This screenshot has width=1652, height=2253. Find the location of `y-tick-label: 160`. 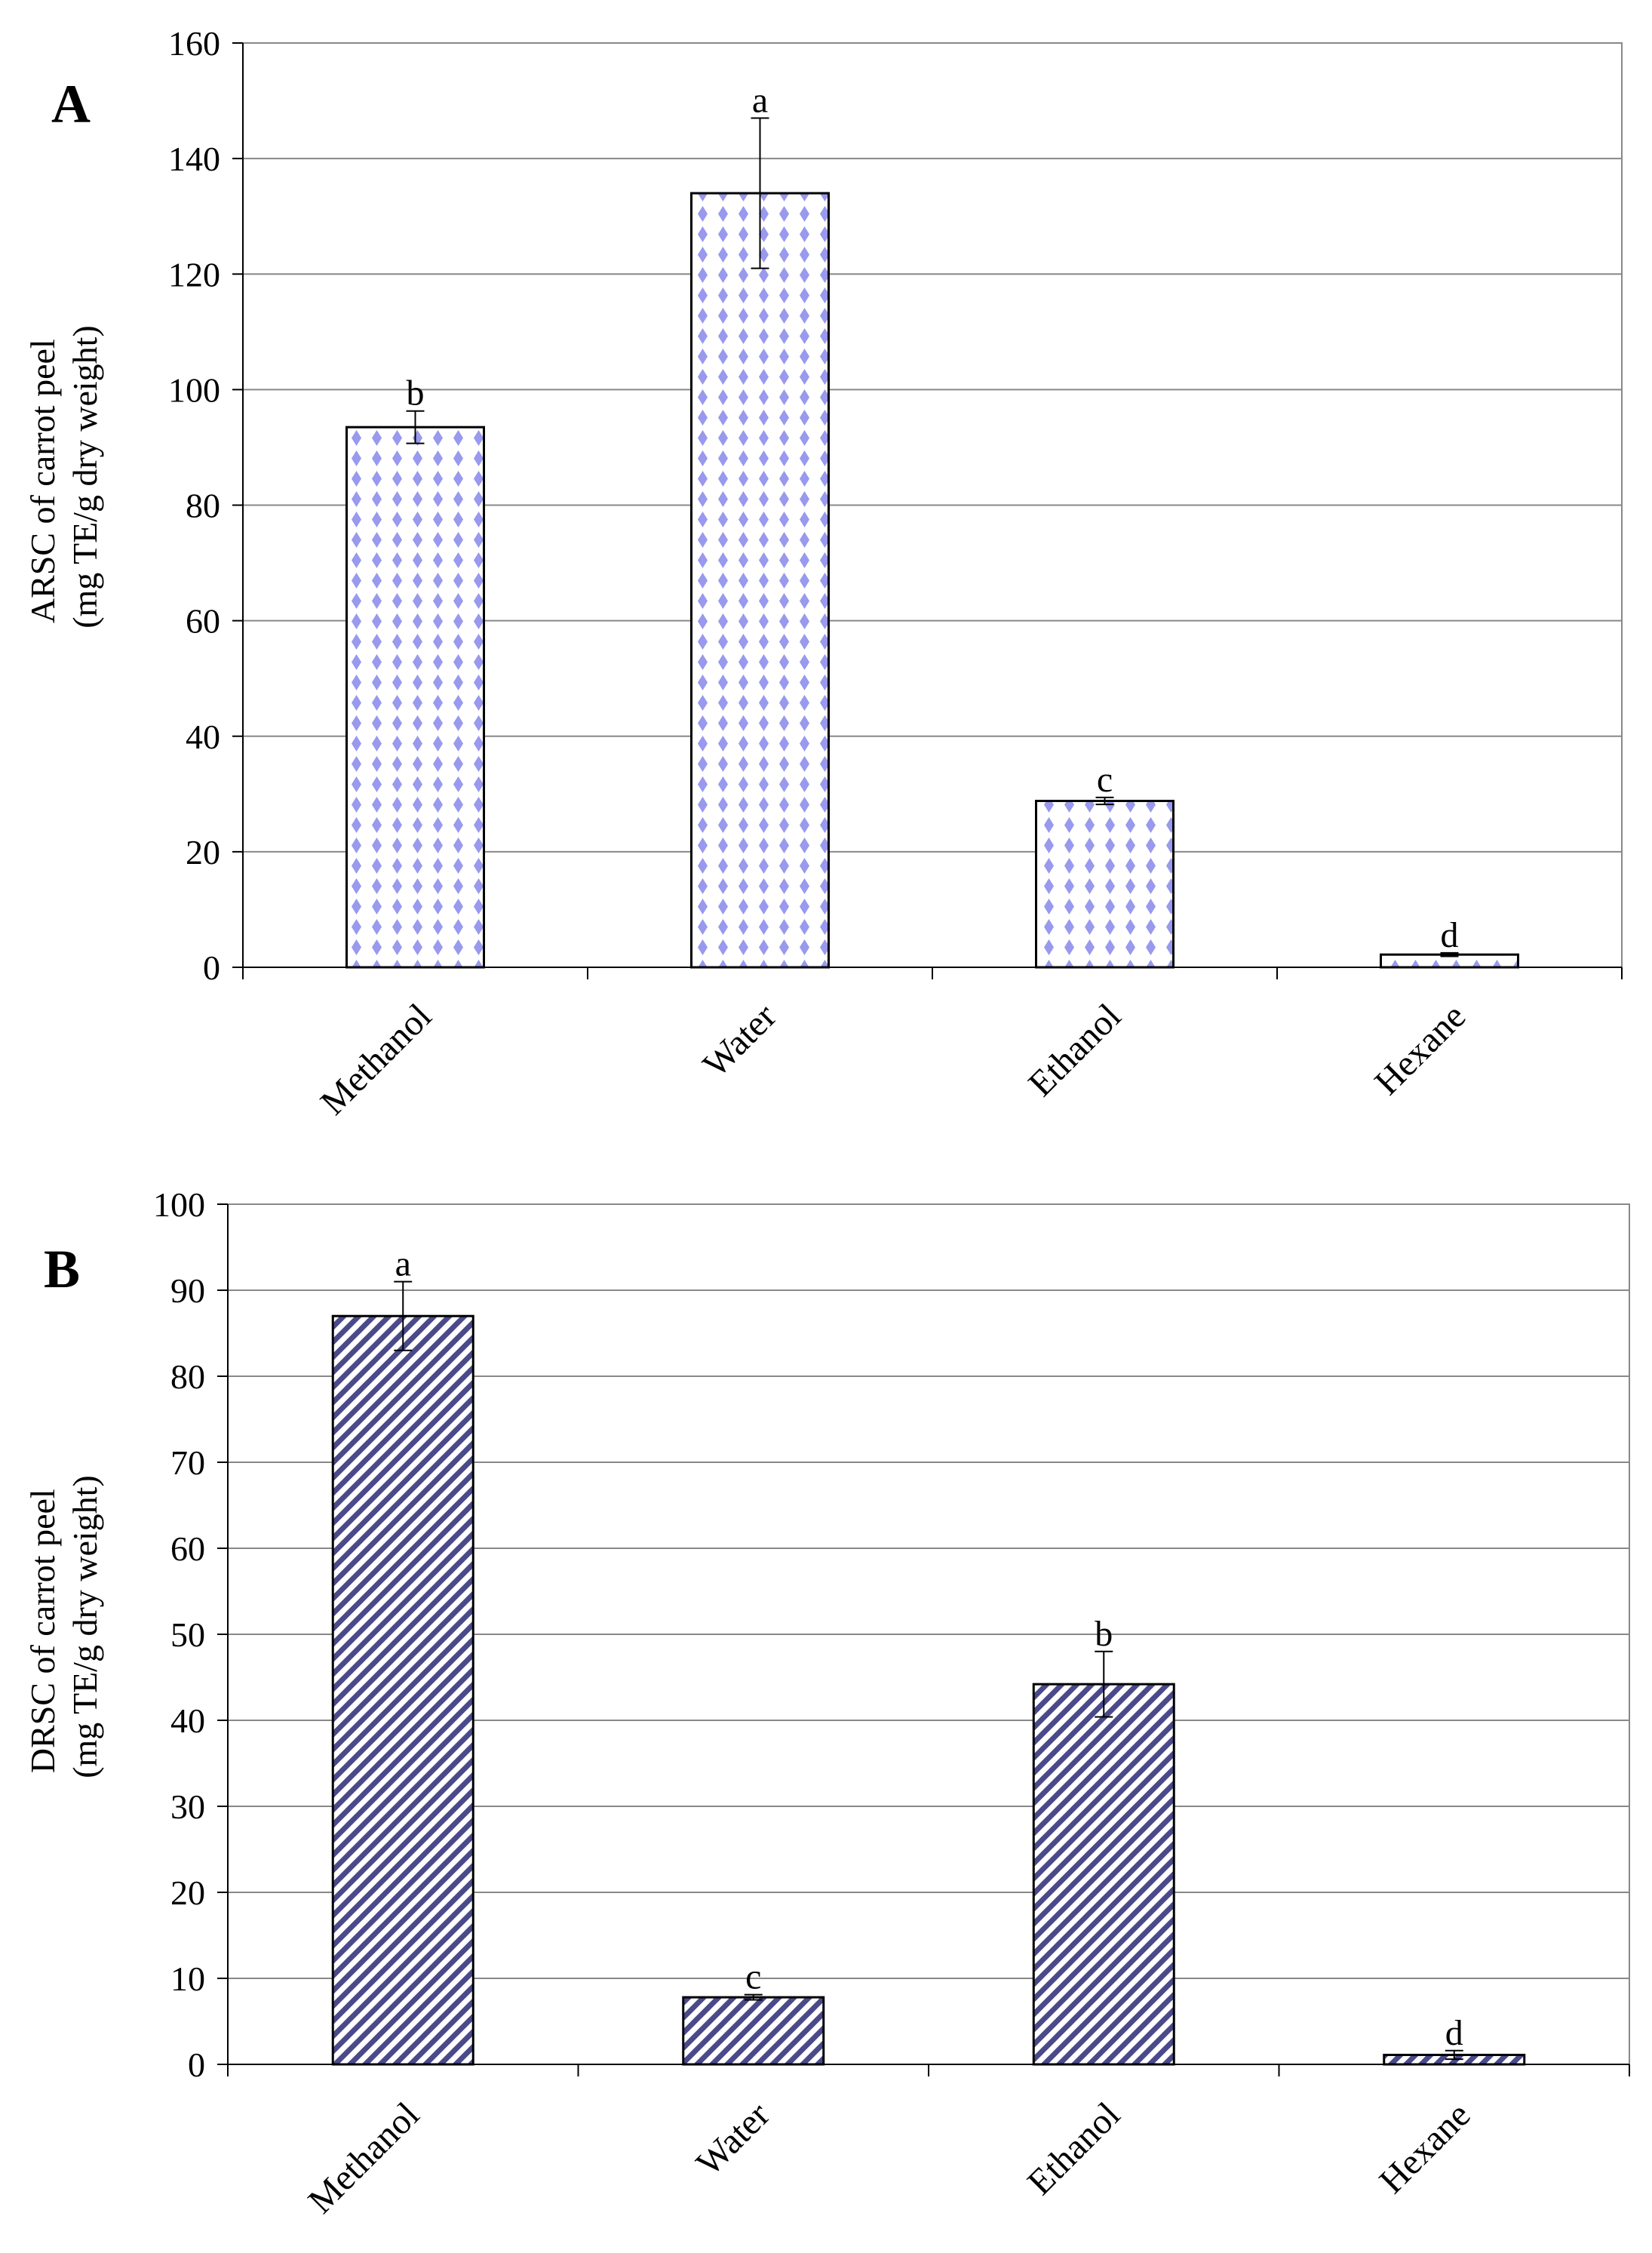

y-tick-label: 160 is located at coordinates (194, 43).